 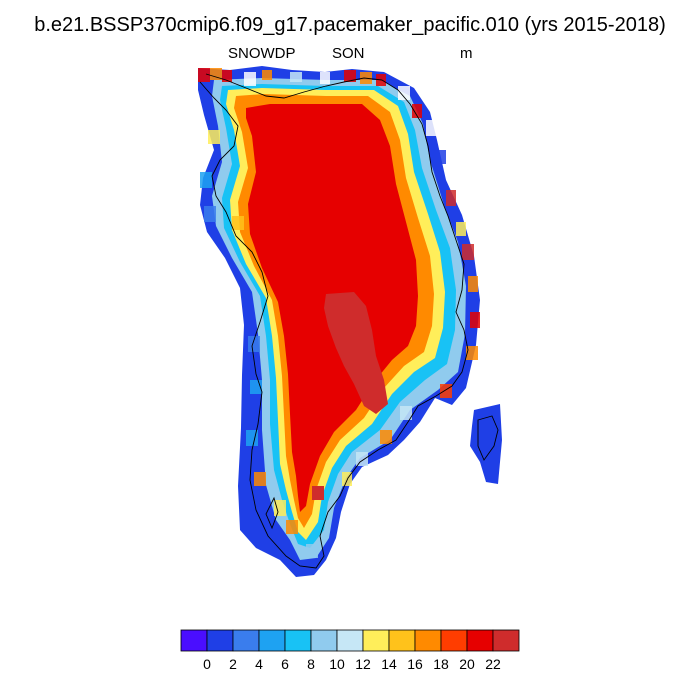 I want to click on map-region-summit-south, so click(x=318, y=493).